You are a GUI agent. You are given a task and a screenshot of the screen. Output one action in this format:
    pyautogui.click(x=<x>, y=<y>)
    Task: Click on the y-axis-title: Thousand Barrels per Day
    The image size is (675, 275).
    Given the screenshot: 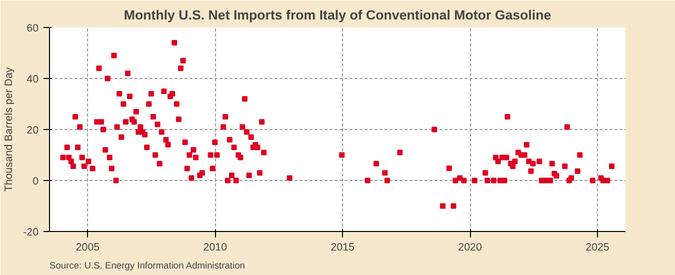 What is the action you would take?
    pyautogui.click(x=9, y=129)
    